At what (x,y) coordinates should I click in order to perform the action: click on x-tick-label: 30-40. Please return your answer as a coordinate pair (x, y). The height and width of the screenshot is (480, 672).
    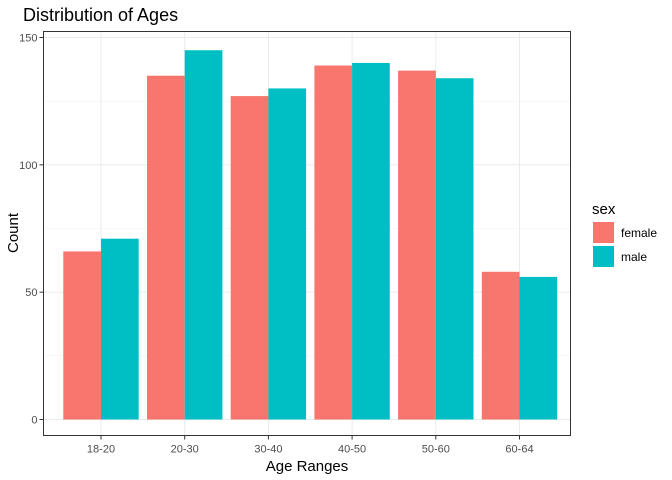
    Looking at the image, I should click on (268, 450).